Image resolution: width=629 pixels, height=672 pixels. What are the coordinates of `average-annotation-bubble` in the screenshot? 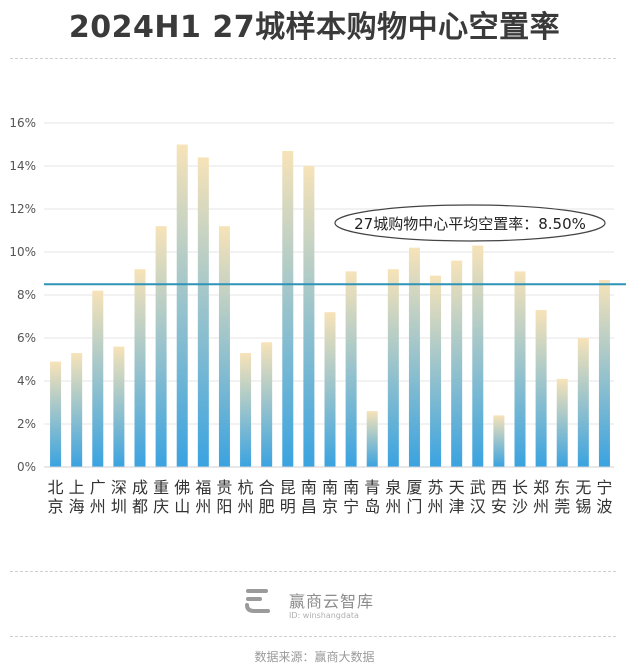 It's located at (470, 223).